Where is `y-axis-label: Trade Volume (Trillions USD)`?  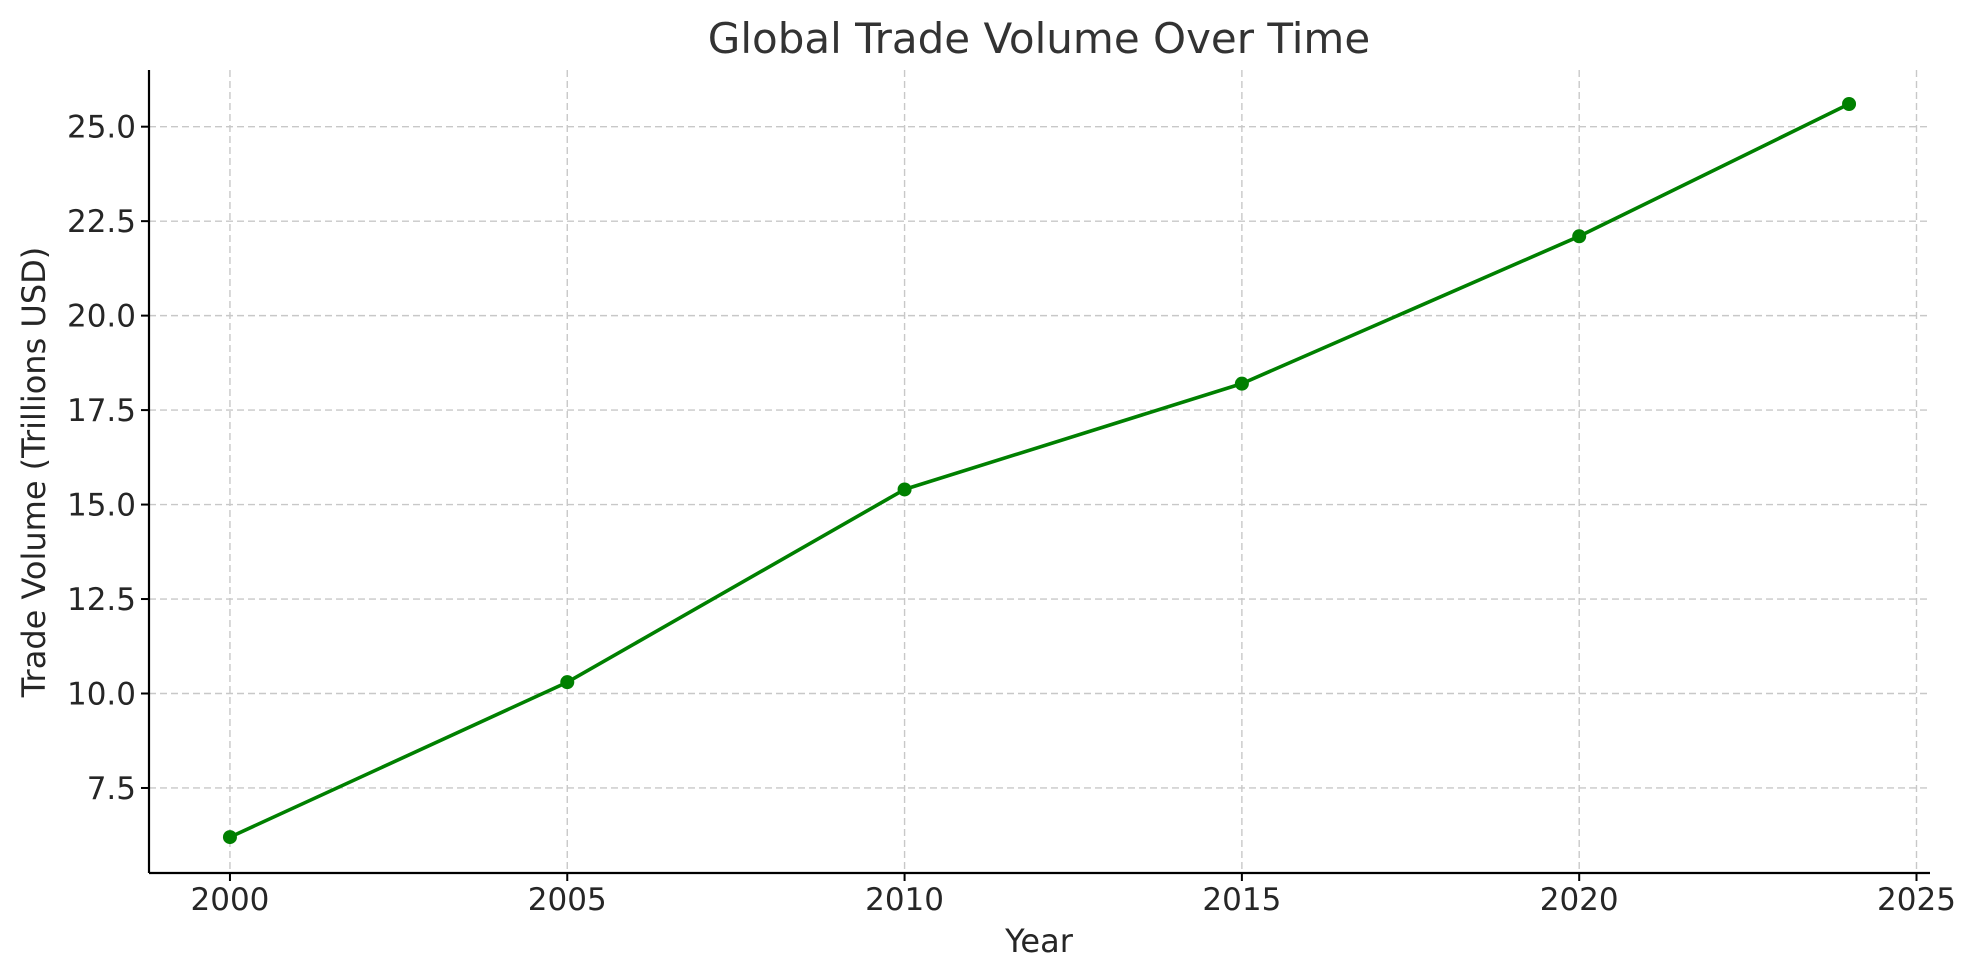 y-axis-label: Trade Volume (Trillions USD) is located at coordinates (34, 473).